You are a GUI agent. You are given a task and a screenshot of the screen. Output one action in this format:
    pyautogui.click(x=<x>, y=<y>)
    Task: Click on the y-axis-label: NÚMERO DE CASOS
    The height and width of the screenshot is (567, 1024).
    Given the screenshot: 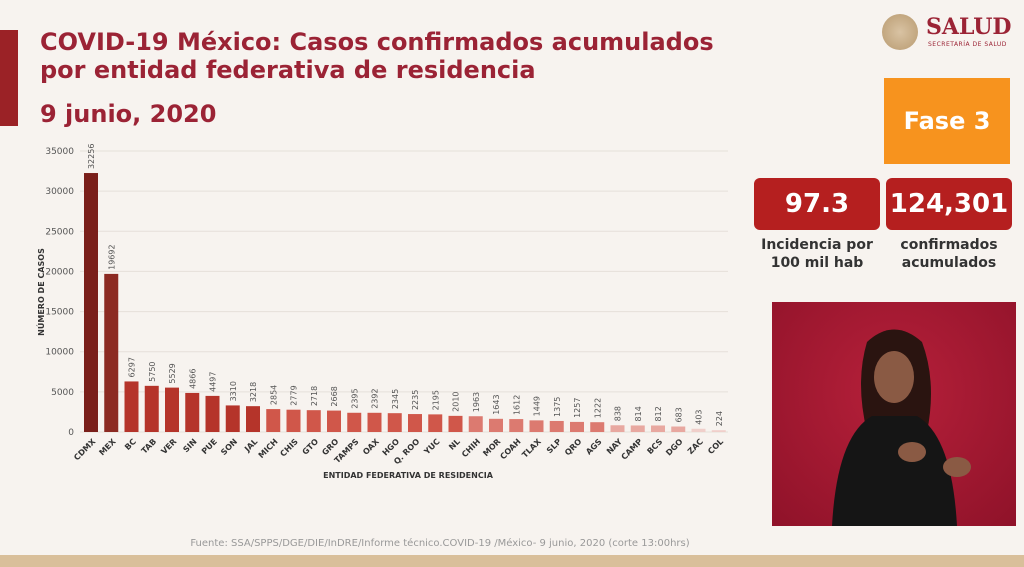 What is the action you would take?
    pyautogui.click(x=40, y=292)
    